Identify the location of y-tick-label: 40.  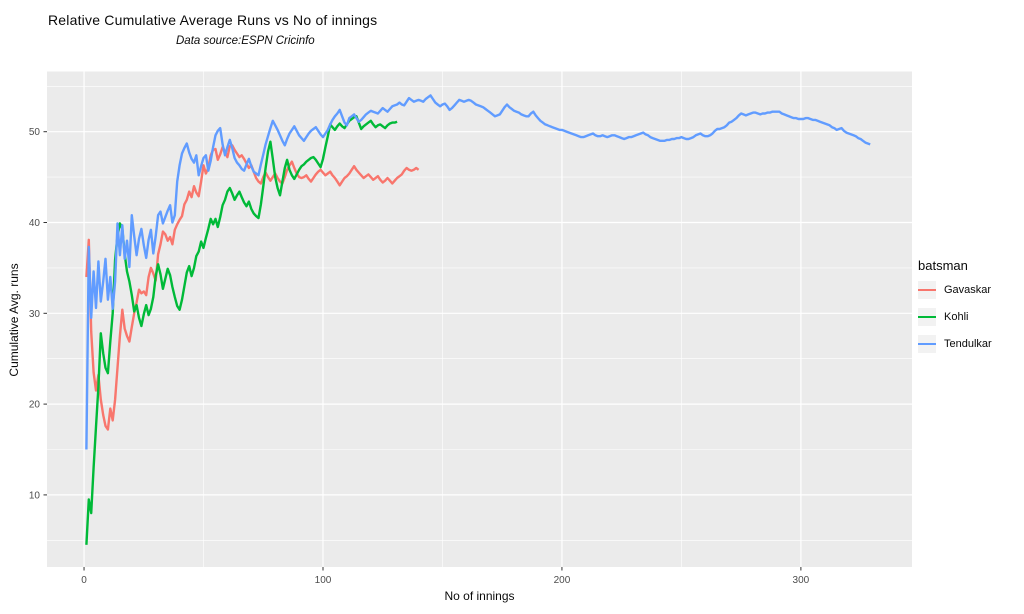
(35, 223).